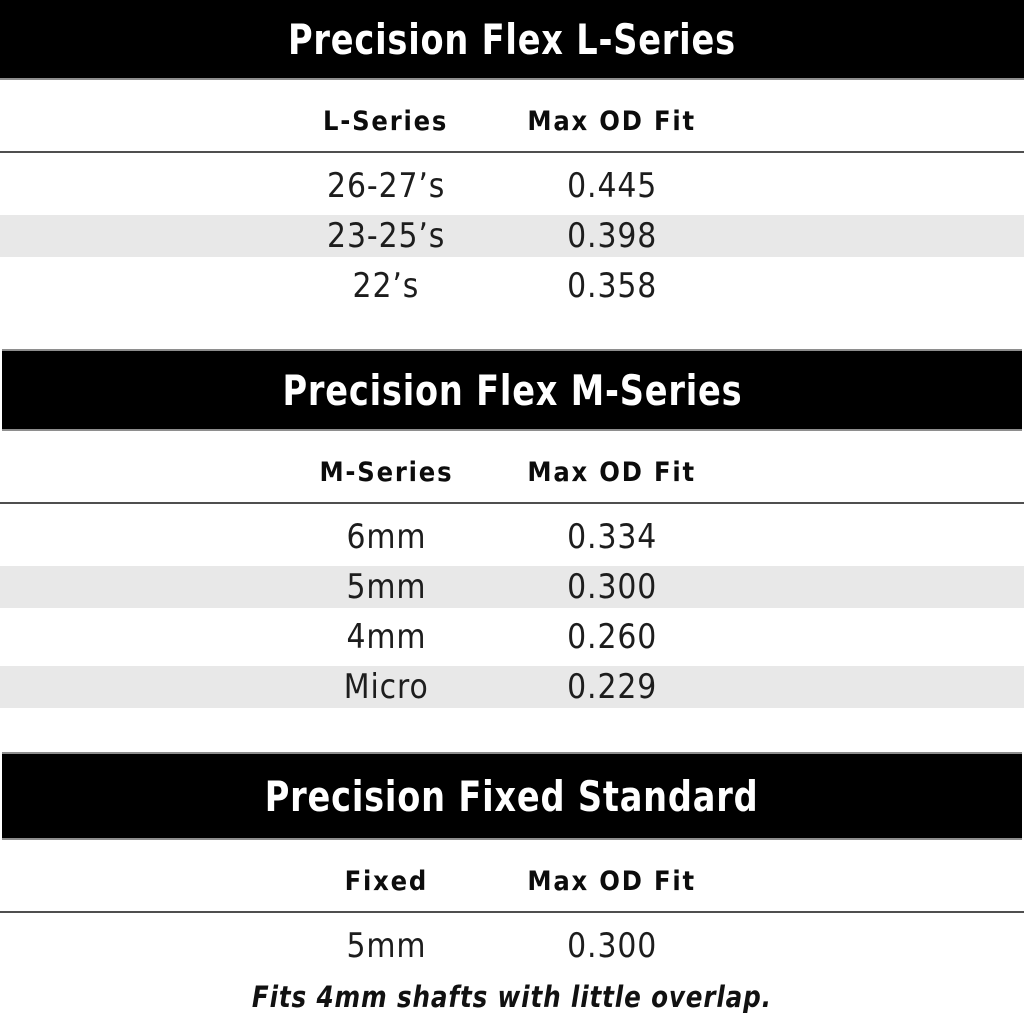  What do you see at coordinates (612, 286) in the screenshot?
I see `row-value: 0.358` at bounding box center [612, 286].